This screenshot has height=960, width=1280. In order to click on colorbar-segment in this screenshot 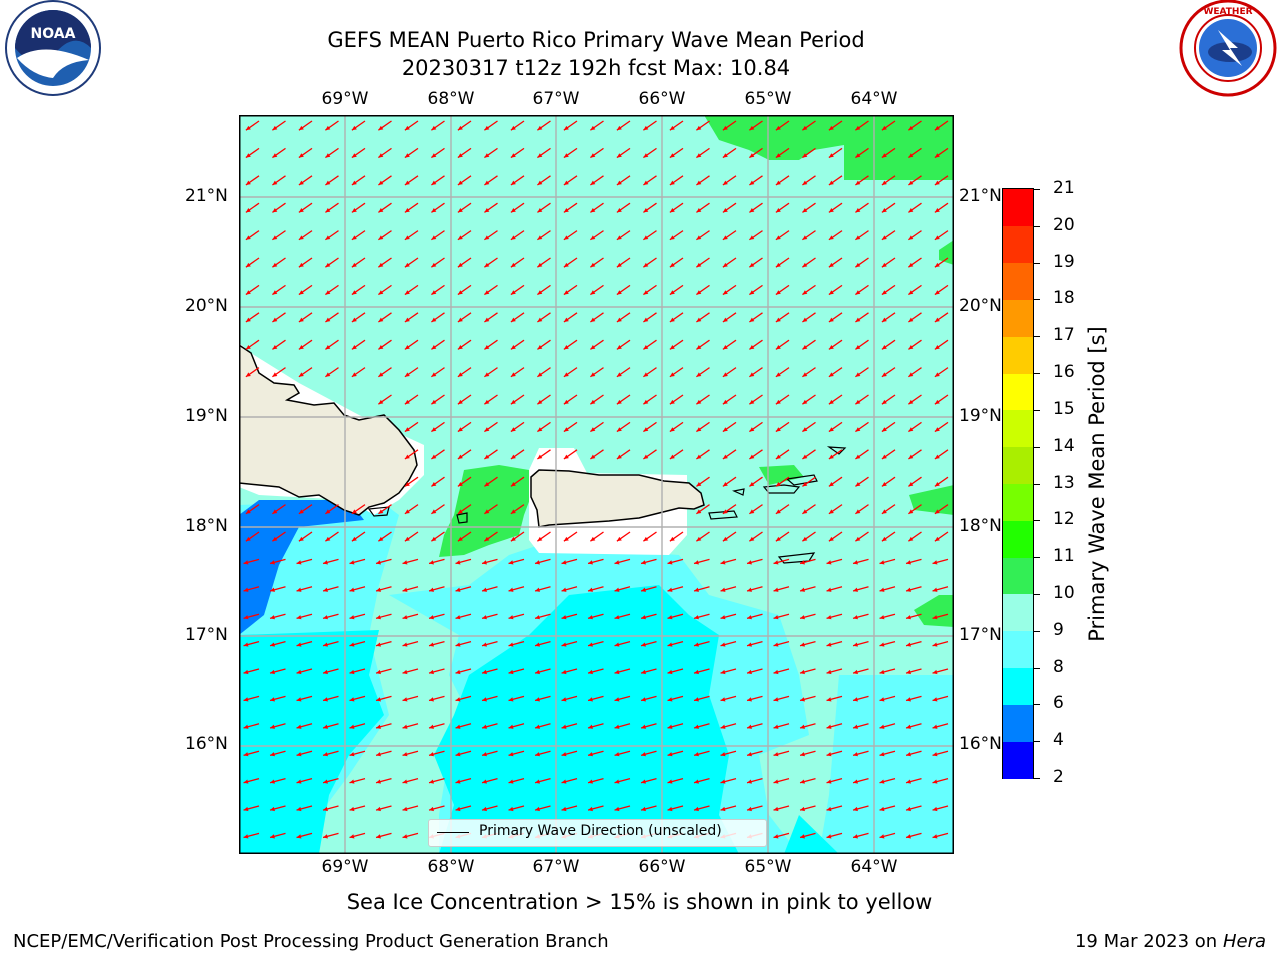, I will do `click(1018, 392)`.